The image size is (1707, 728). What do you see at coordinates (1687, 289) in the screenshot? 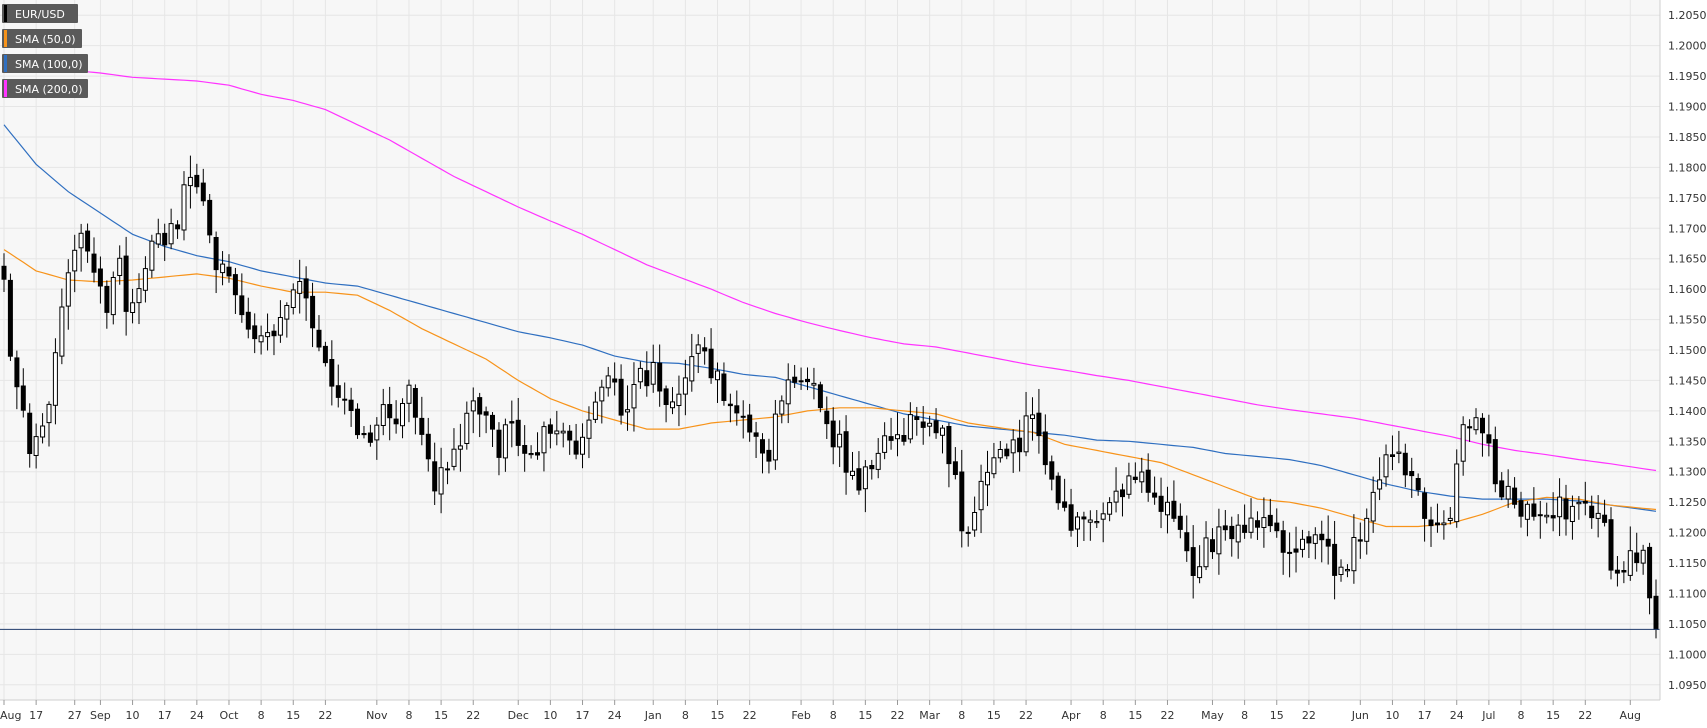
I see `y-tick-label: 1.1600` at bounding box center [1687, 289].